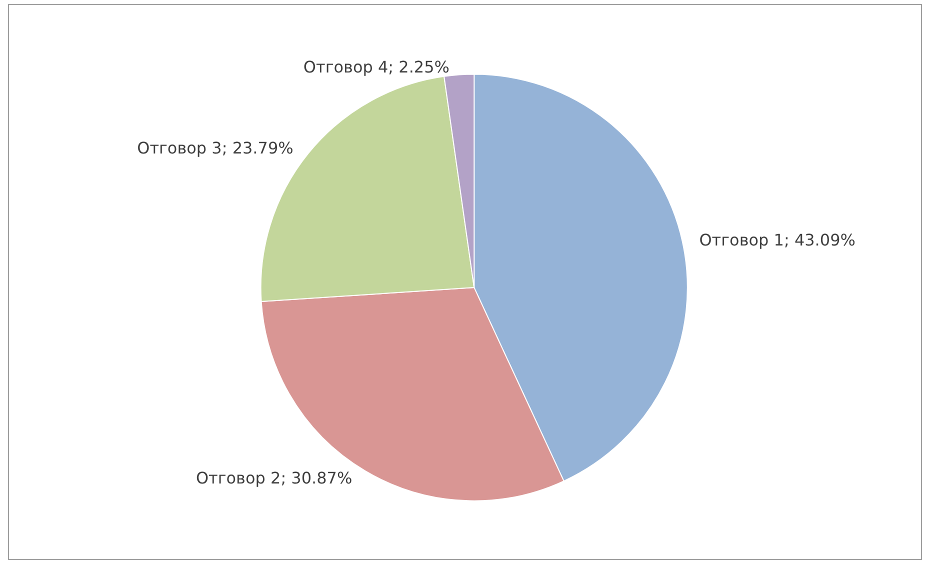 This screenshot has width=930, height=566. Describe the element at coordinates (274, 478) in the screenshot. I see `slice-label: Отговор 2; 30.87%` at that location.